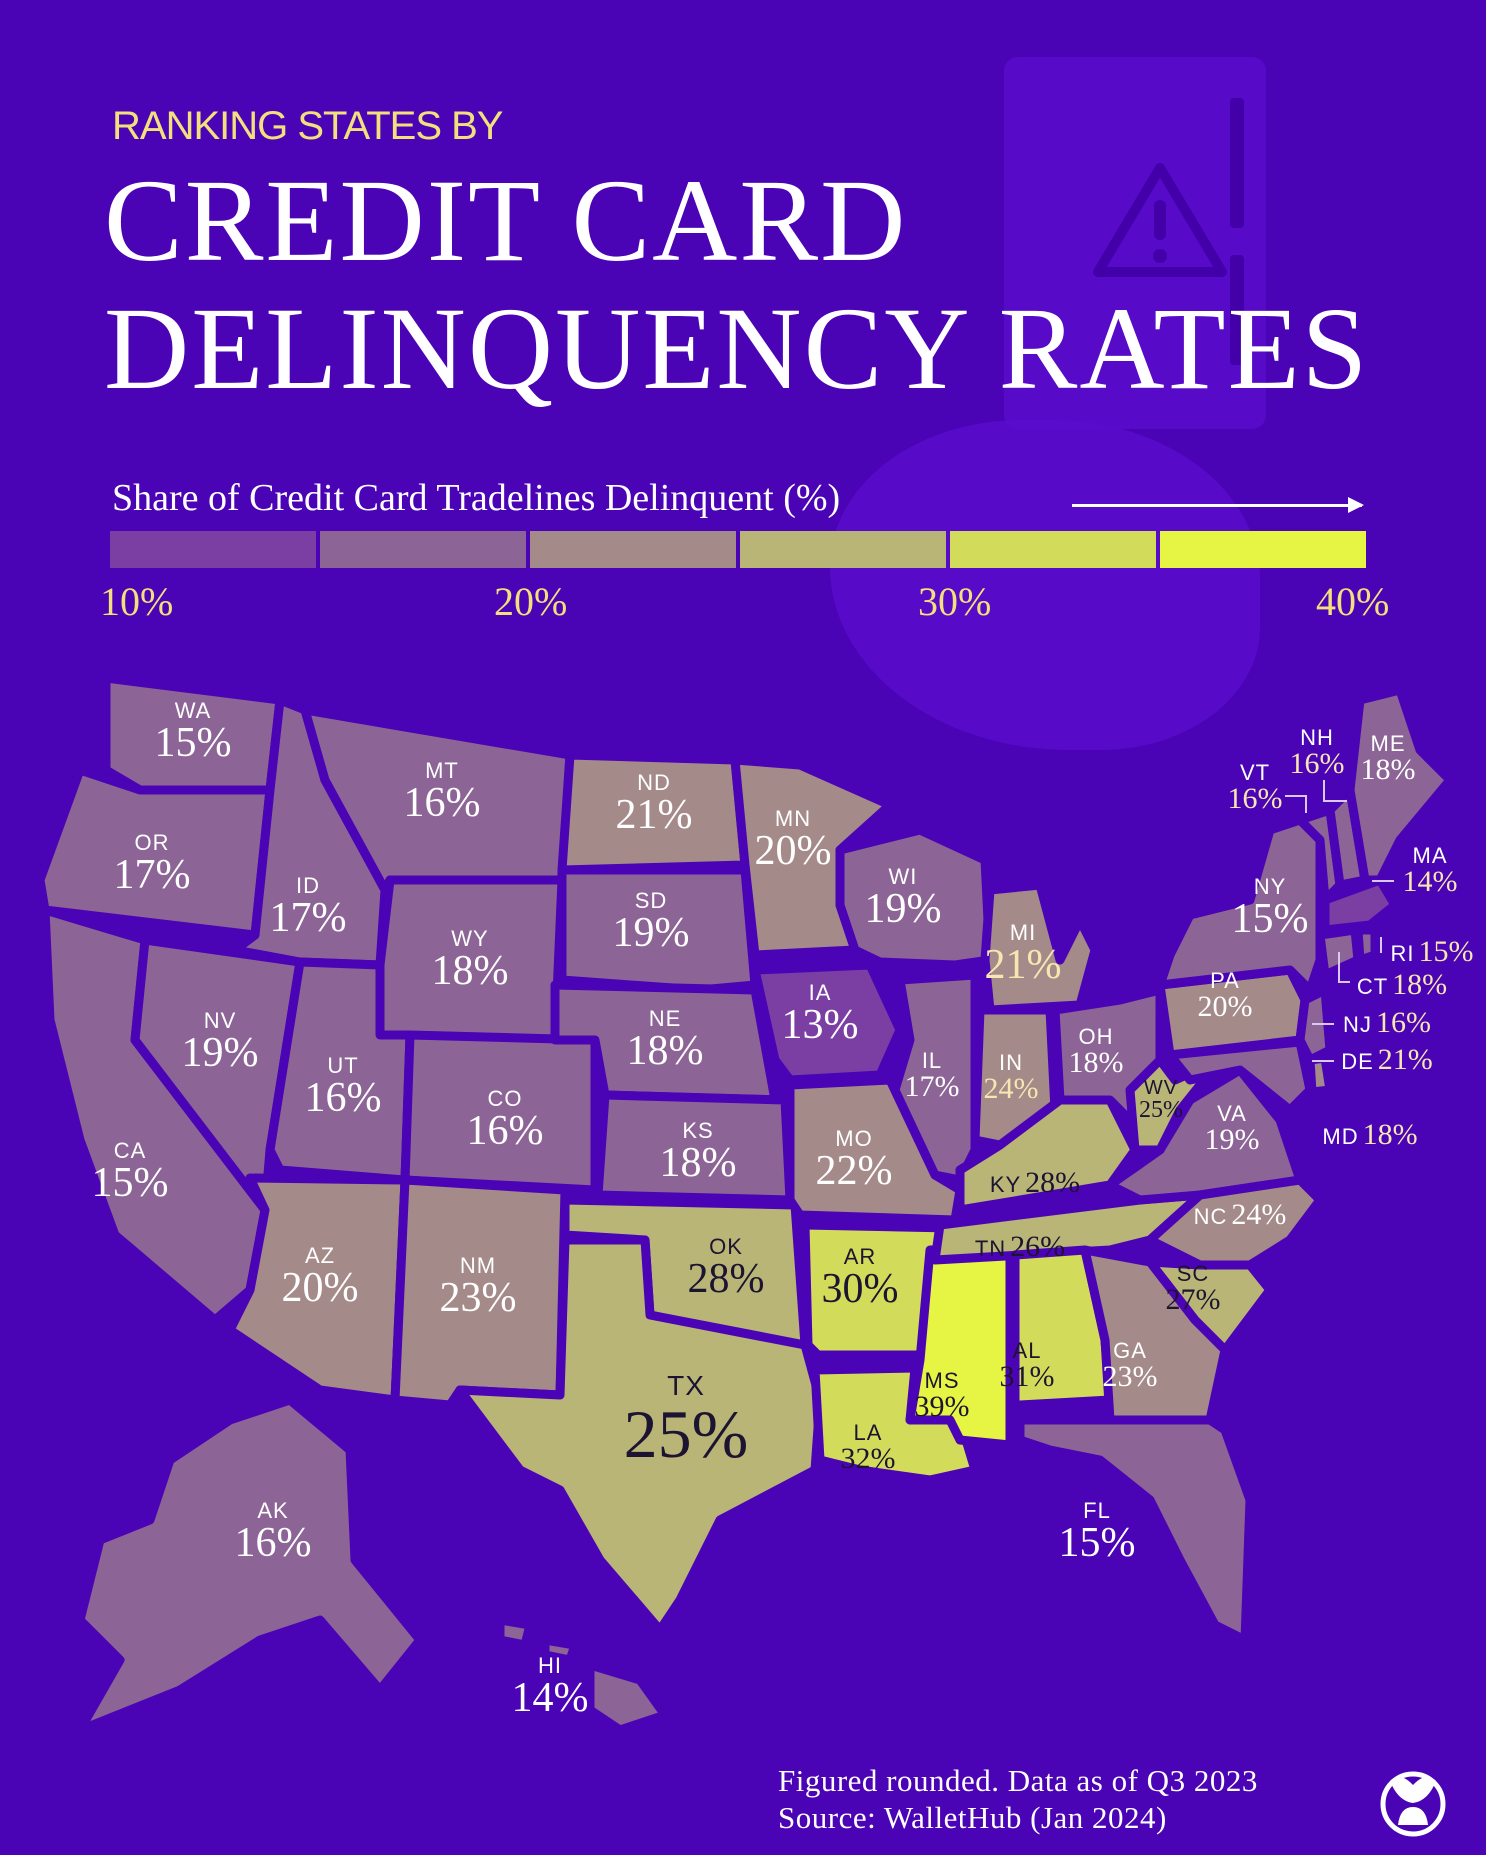  What do you see at coordinates (137, 601) in the screenshot?
I see `scale-tick: 10%` at bounding box center [137, 601].